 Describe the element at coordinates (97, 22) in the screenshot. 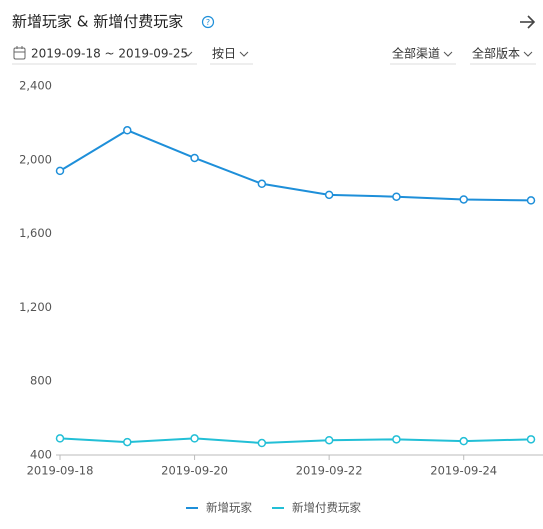

I see `chart-title: 新增玩家 & 新增付费玩家` at that location.